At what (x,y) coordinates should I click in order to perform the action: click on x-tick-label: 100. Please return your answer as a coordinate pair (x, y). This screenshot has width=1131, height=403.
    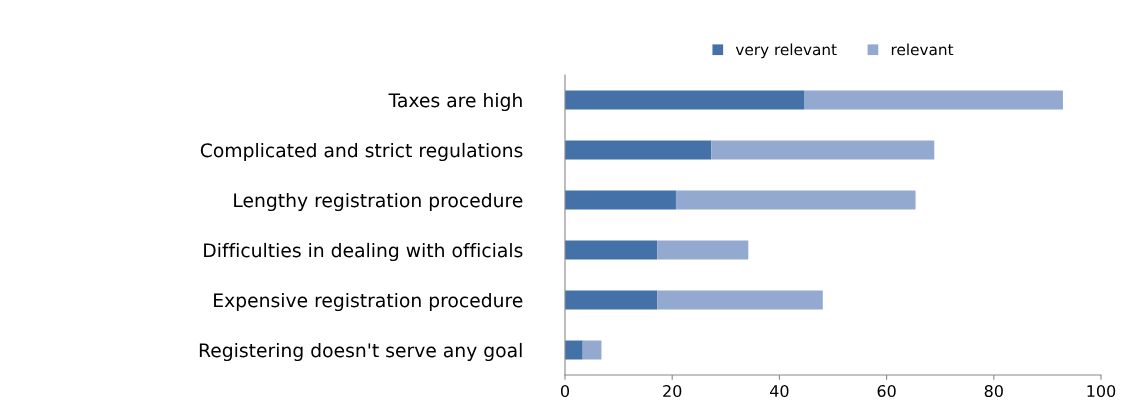
    Looking at the image, I should click on (1101, 391).